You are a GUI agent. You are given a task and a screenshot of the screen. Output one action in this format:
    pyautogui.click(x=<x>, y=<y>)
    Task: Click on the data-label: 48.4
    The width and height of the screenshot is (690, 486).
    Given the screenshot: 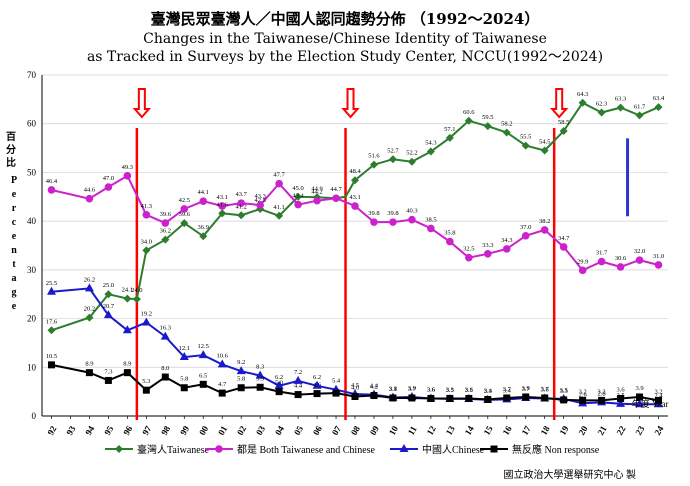 What is the action you would take?
    pyautogui.click(x=355, y=171)
    